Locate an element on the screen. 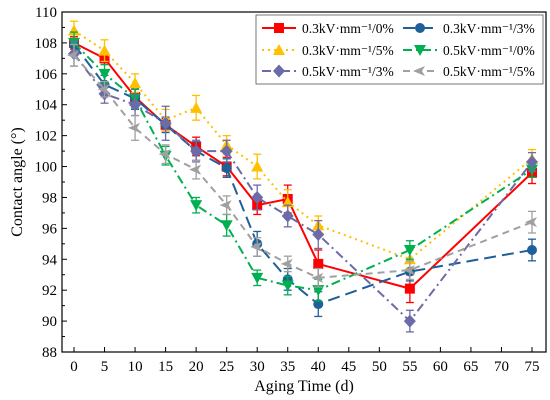  x-tick-label: 45 is located at coordinates (348, 367).